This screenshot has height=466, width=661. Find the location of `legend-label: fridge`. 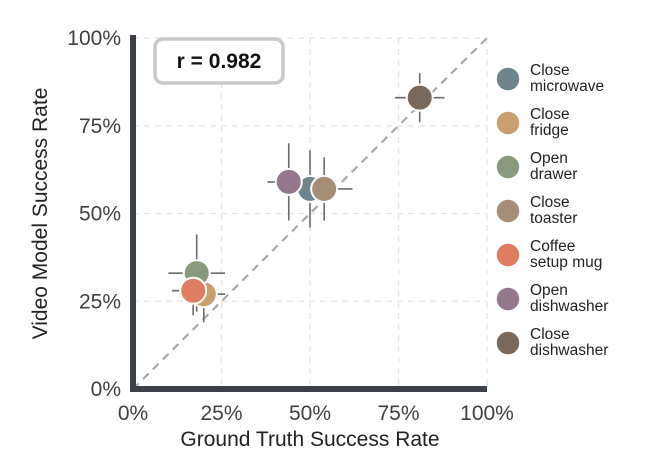

legend-label: fridge is located at coordinates (549, 130).